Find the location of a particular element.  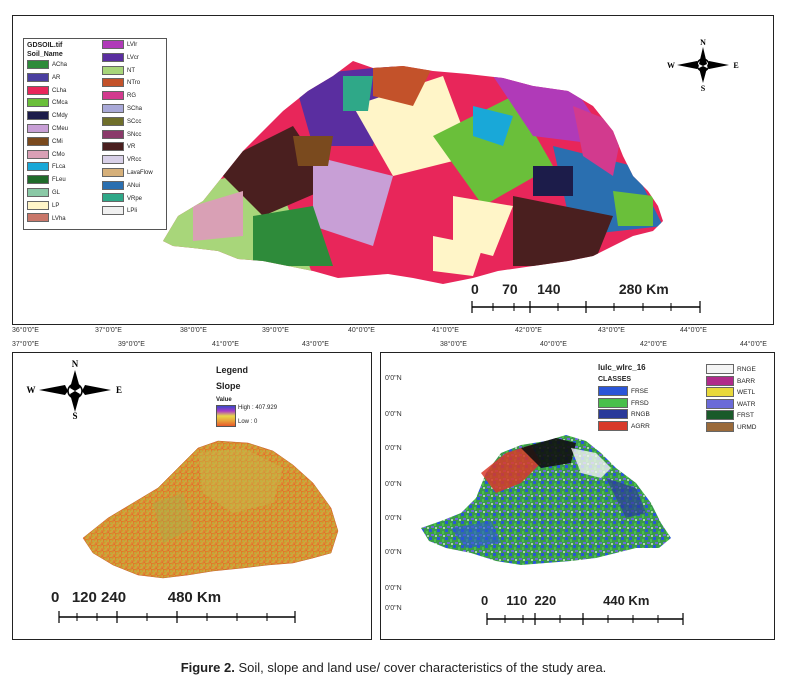

soil-legend-item: AR is located at coordinates (47, 78).